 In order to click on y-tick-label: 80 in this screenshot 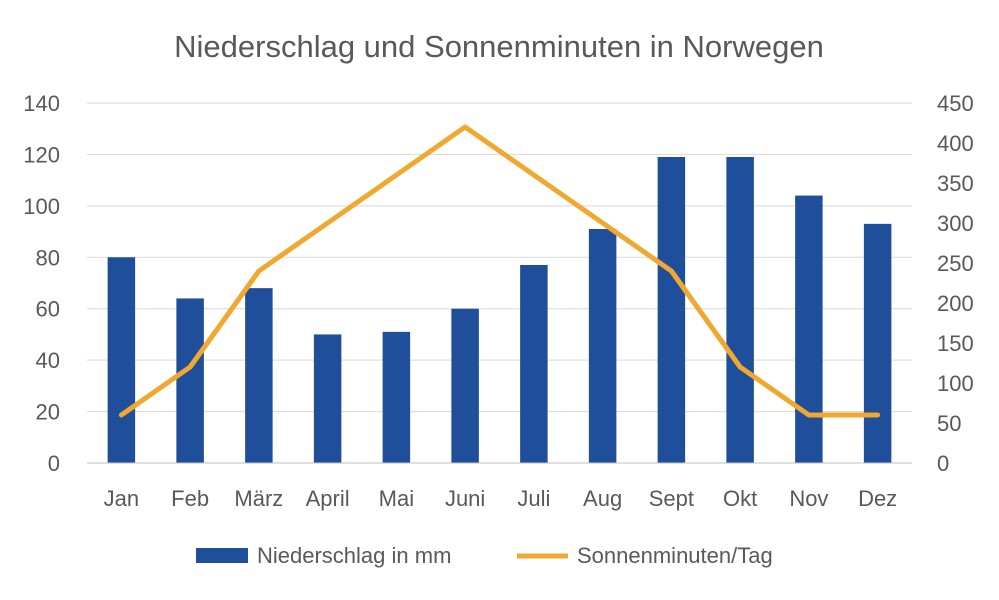, I will do `click(48, 257)`.